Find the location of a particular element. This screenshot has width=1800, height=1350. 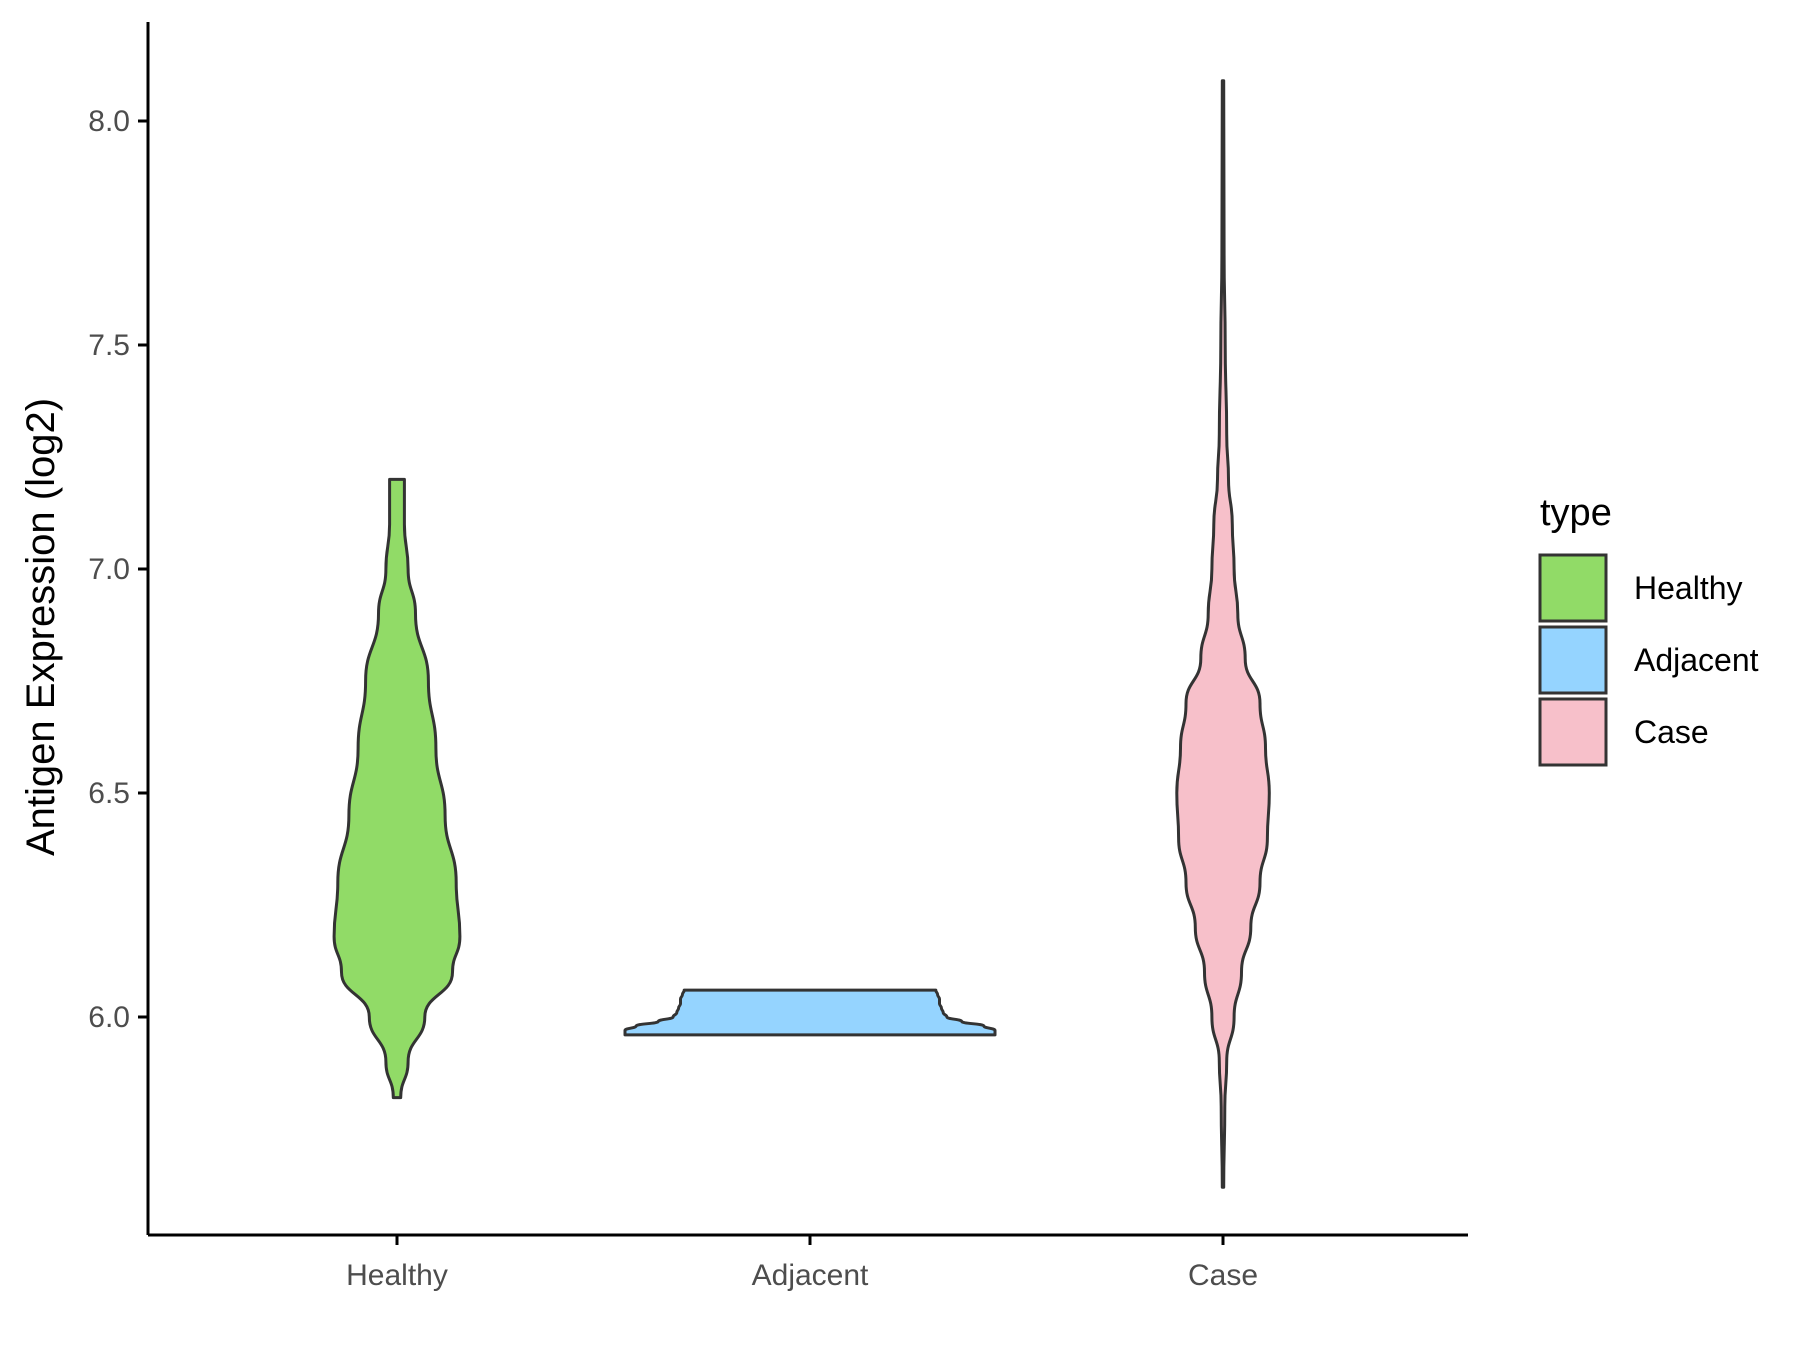

y-axis-ticks: 6.0 6.5 7.0 7.5 8.0 is located at coordinates (118, 569).